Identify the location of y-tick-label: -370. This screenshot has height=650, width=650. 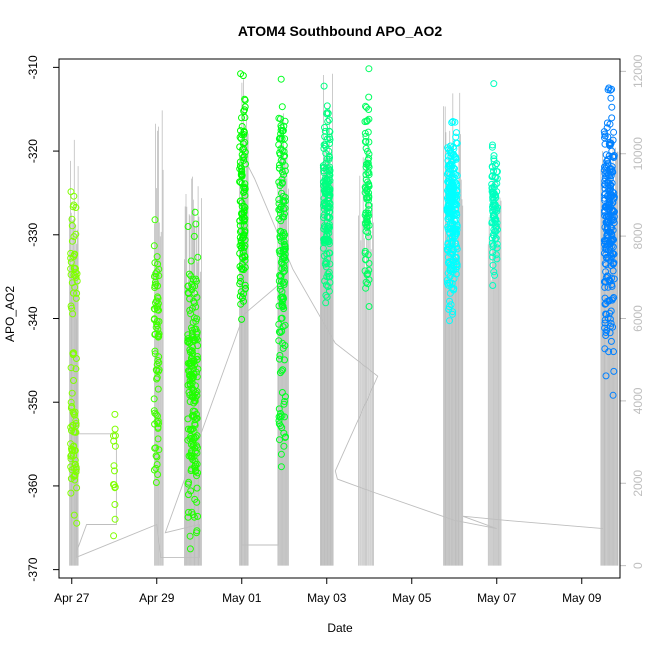
(33, 569).